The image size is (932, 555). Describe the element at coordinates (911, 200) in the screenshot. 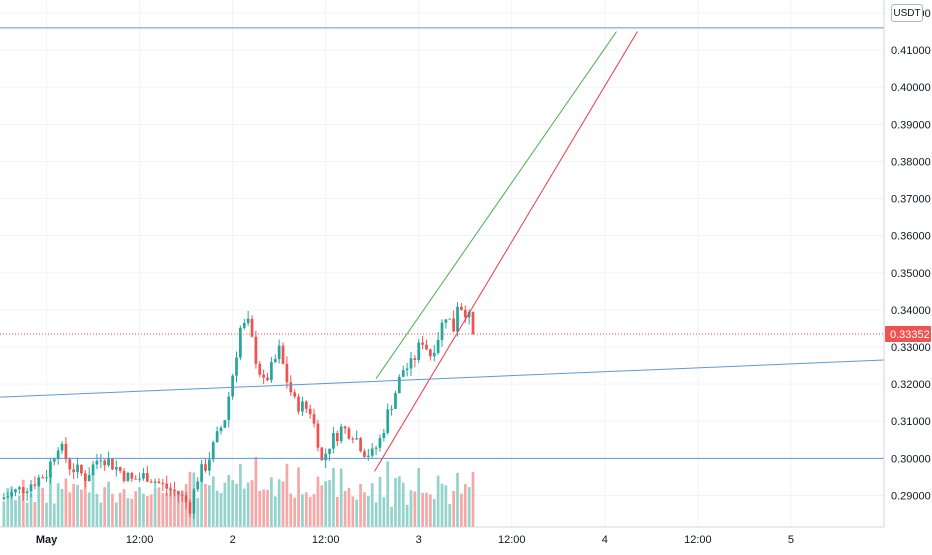

I see `y-tick-label: 0.37000` at that location.